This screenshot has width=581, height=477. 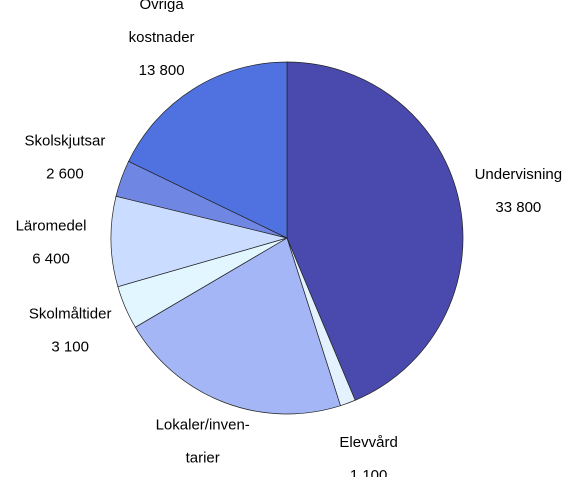 I want to click on value-label: 3 100, so click(x=70, y=347).